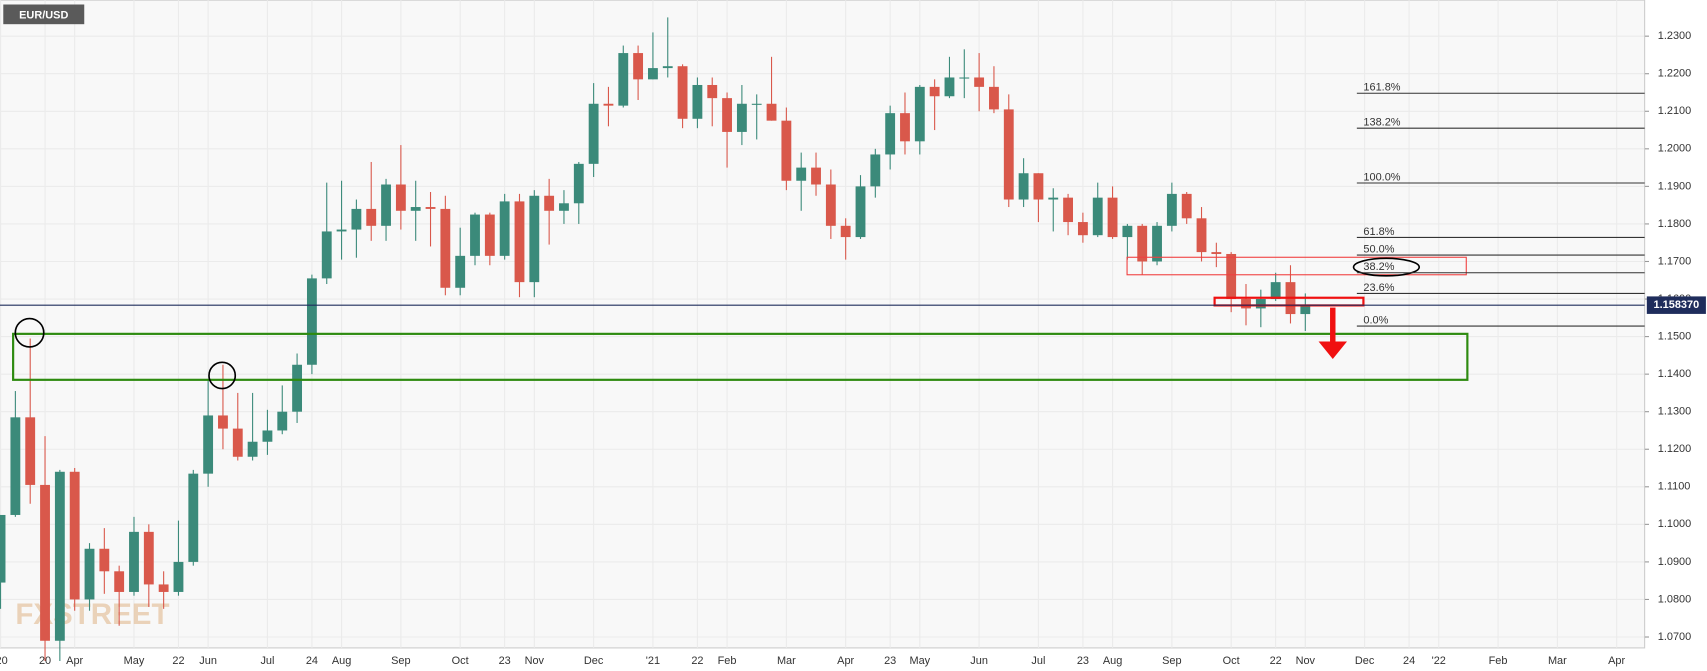 The width and height of the screenshot is (1707, 671). Describe the element at coordinates (1674, 186) in the screenshot. I see `y-tick-label: 1.1900` at that location.